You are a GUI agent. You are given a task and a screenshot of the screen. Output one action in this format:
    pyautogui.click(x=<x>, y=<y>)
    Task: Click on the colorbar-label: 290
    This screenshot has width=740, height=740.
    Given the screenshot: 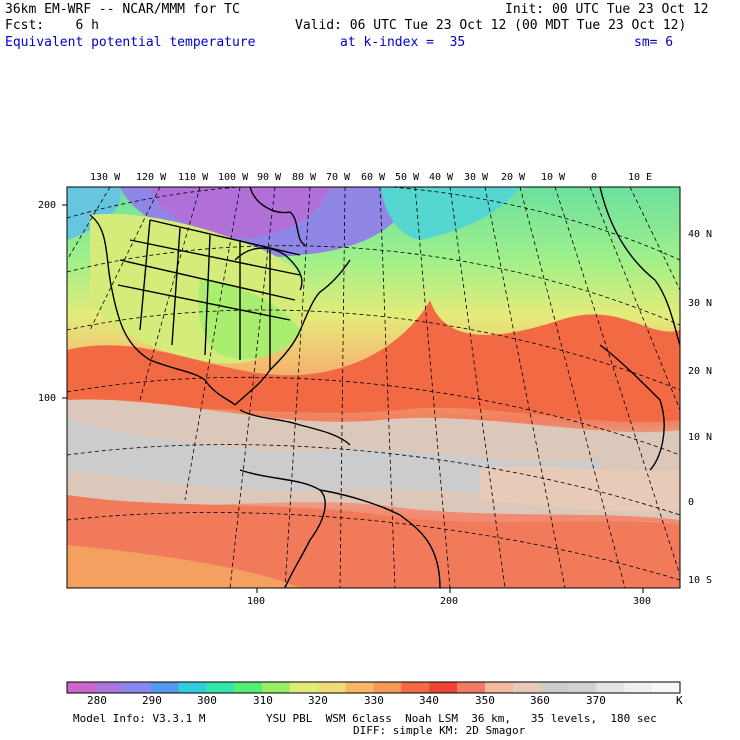 What is the action you would take?
    pyautogui.click(x=152, y=700)
    